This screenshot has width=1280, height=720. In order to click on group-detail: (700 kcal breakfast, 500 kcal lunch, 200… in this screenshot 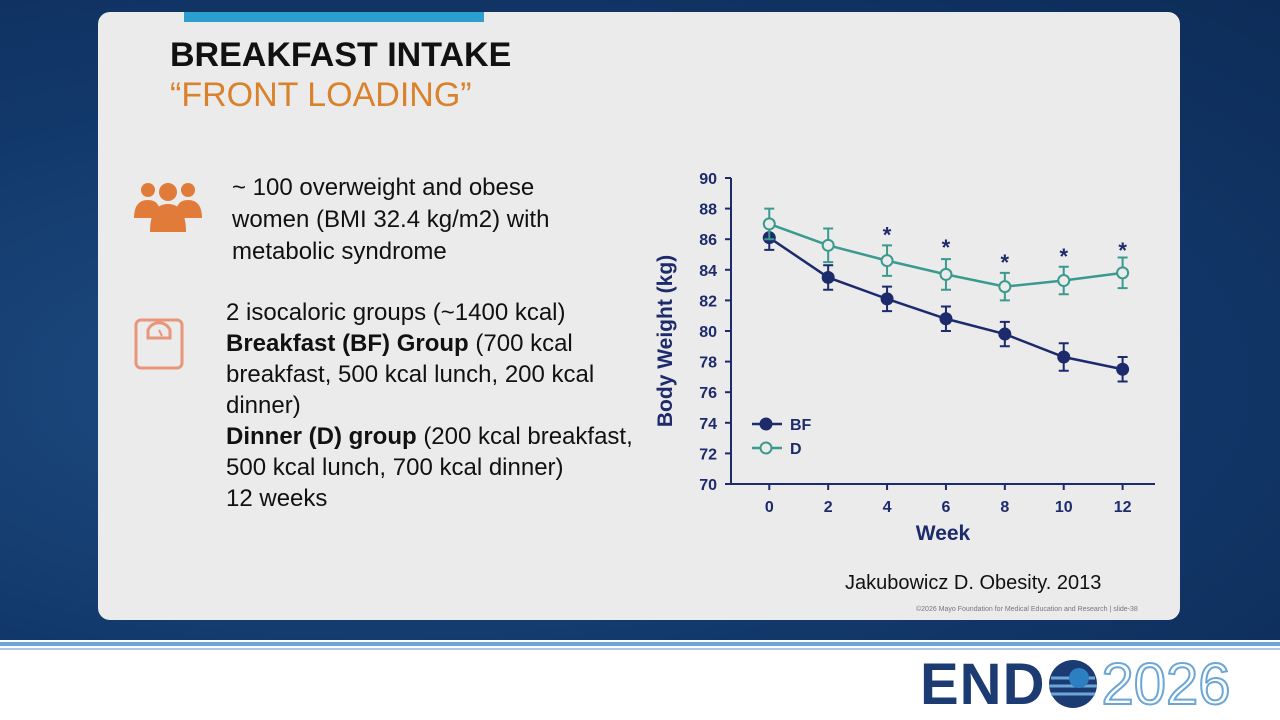, I will do `click(410, 374)`.